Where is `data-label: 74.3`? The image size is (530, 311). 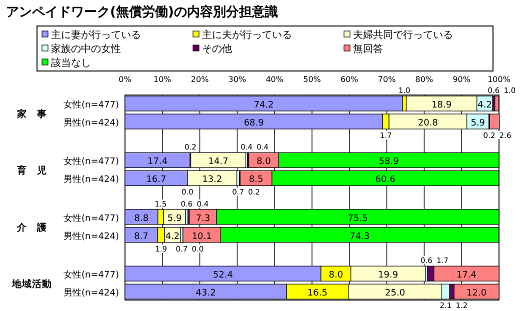 data-label: 74.3 is located at coordinates (360, 237).